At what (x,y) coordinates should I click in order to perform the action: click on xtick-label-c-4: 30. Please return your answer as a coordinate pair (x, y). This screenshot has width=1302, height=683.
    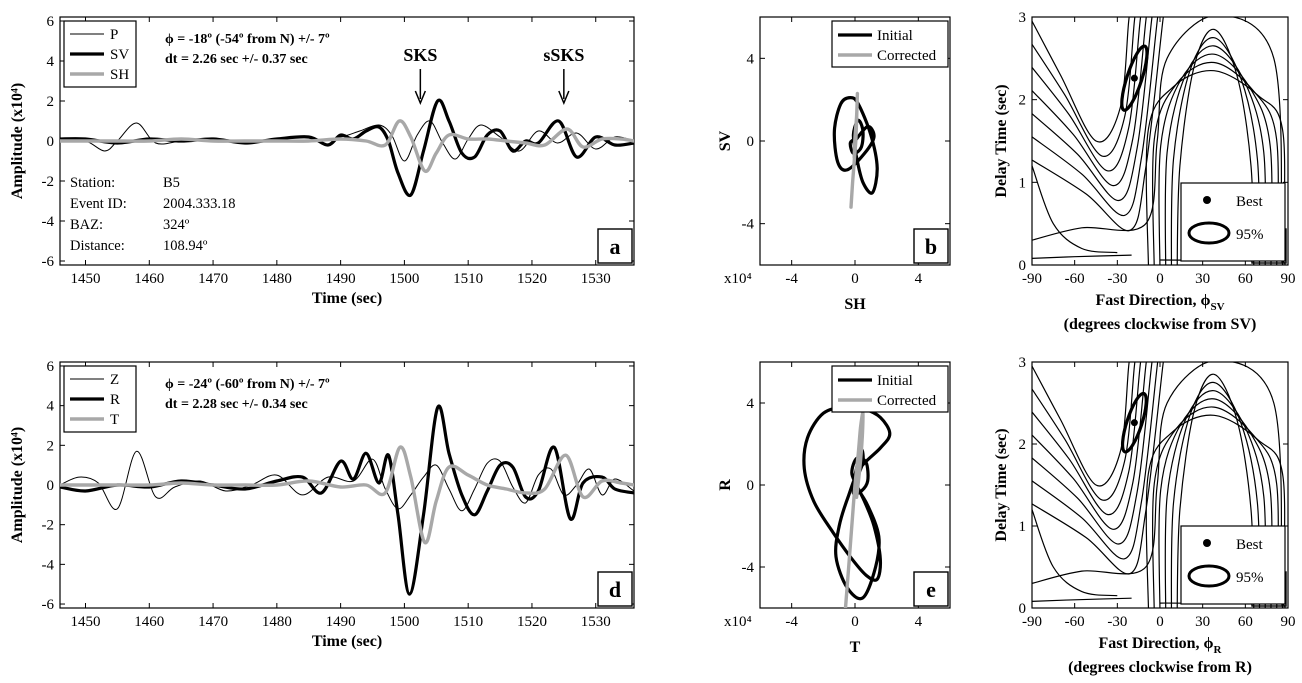
    Looking at the image, I should click on (1202, 279).